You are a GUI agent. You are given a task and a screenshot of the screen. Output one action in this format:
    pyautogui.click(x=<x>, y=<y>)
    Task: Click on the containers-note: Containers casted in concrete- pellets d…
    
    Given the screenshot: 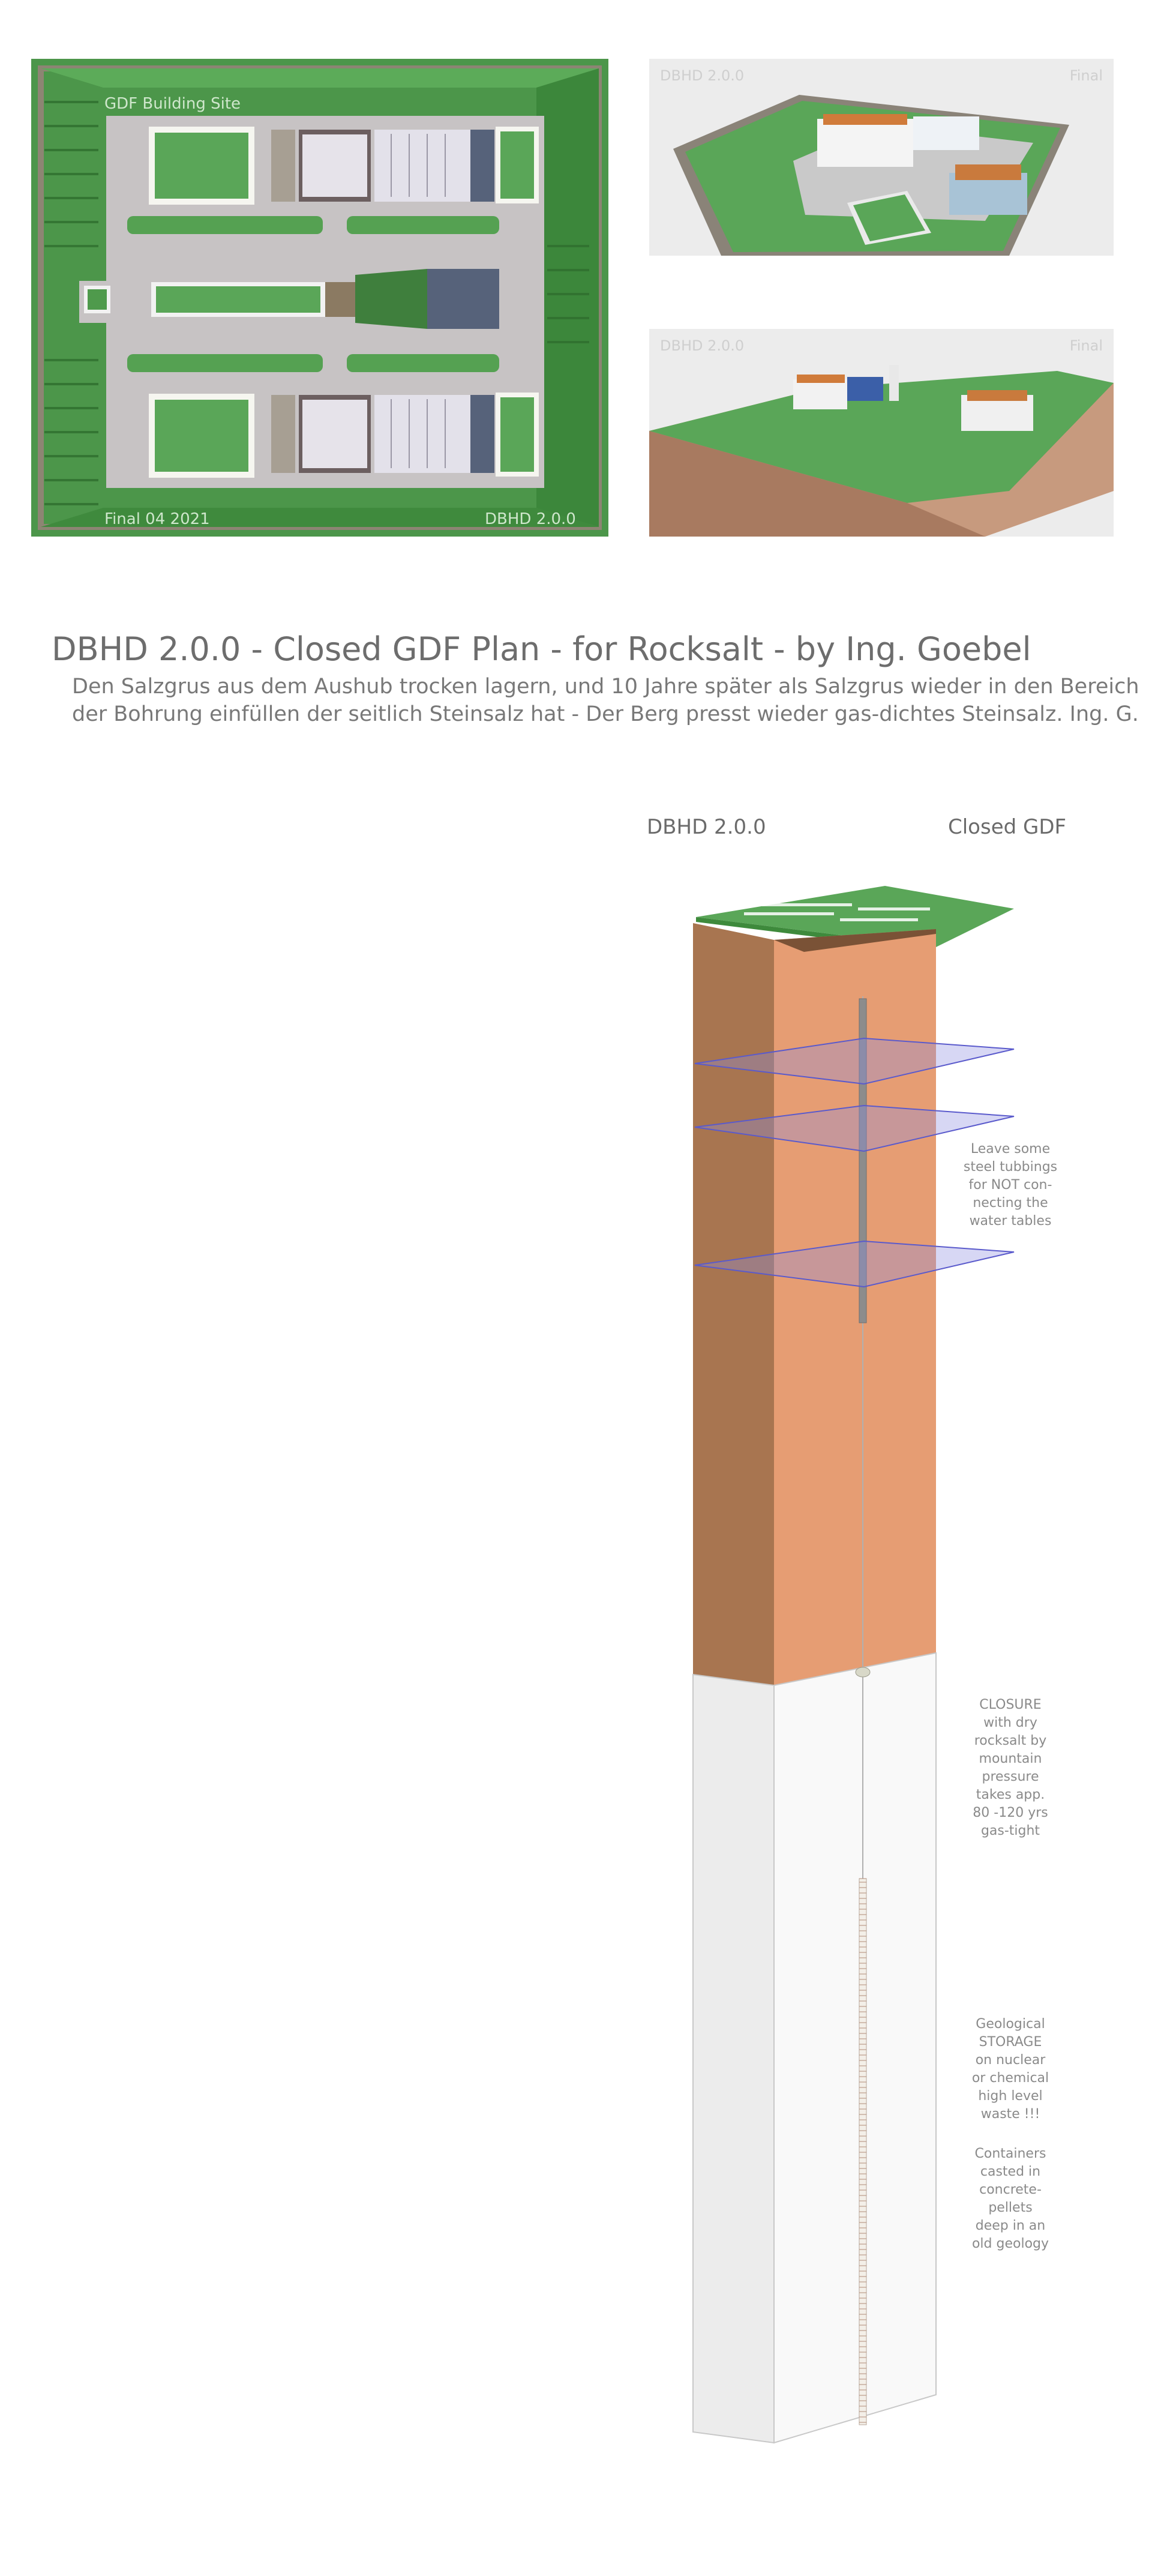 What is the action you would take?
    pyautogui.click(x=1010, y=2198)
    